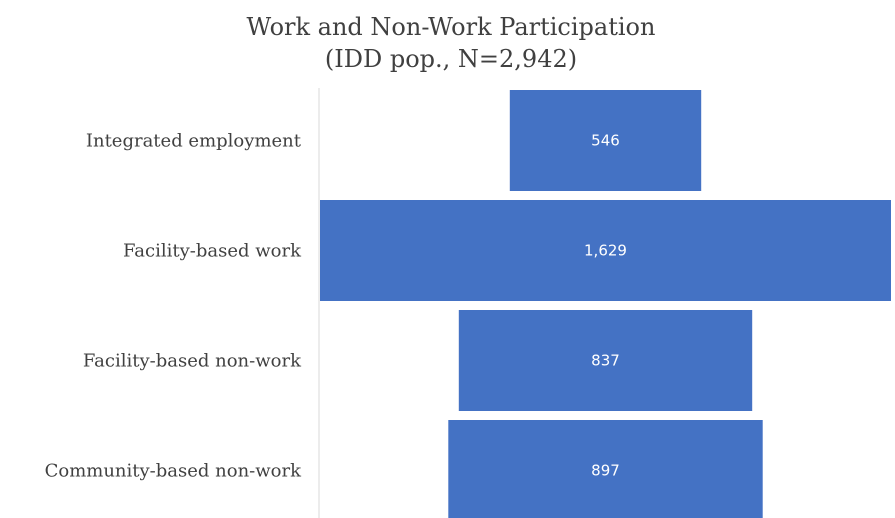  I want to click on bar-value-label-3: 897, so click(605, 471).